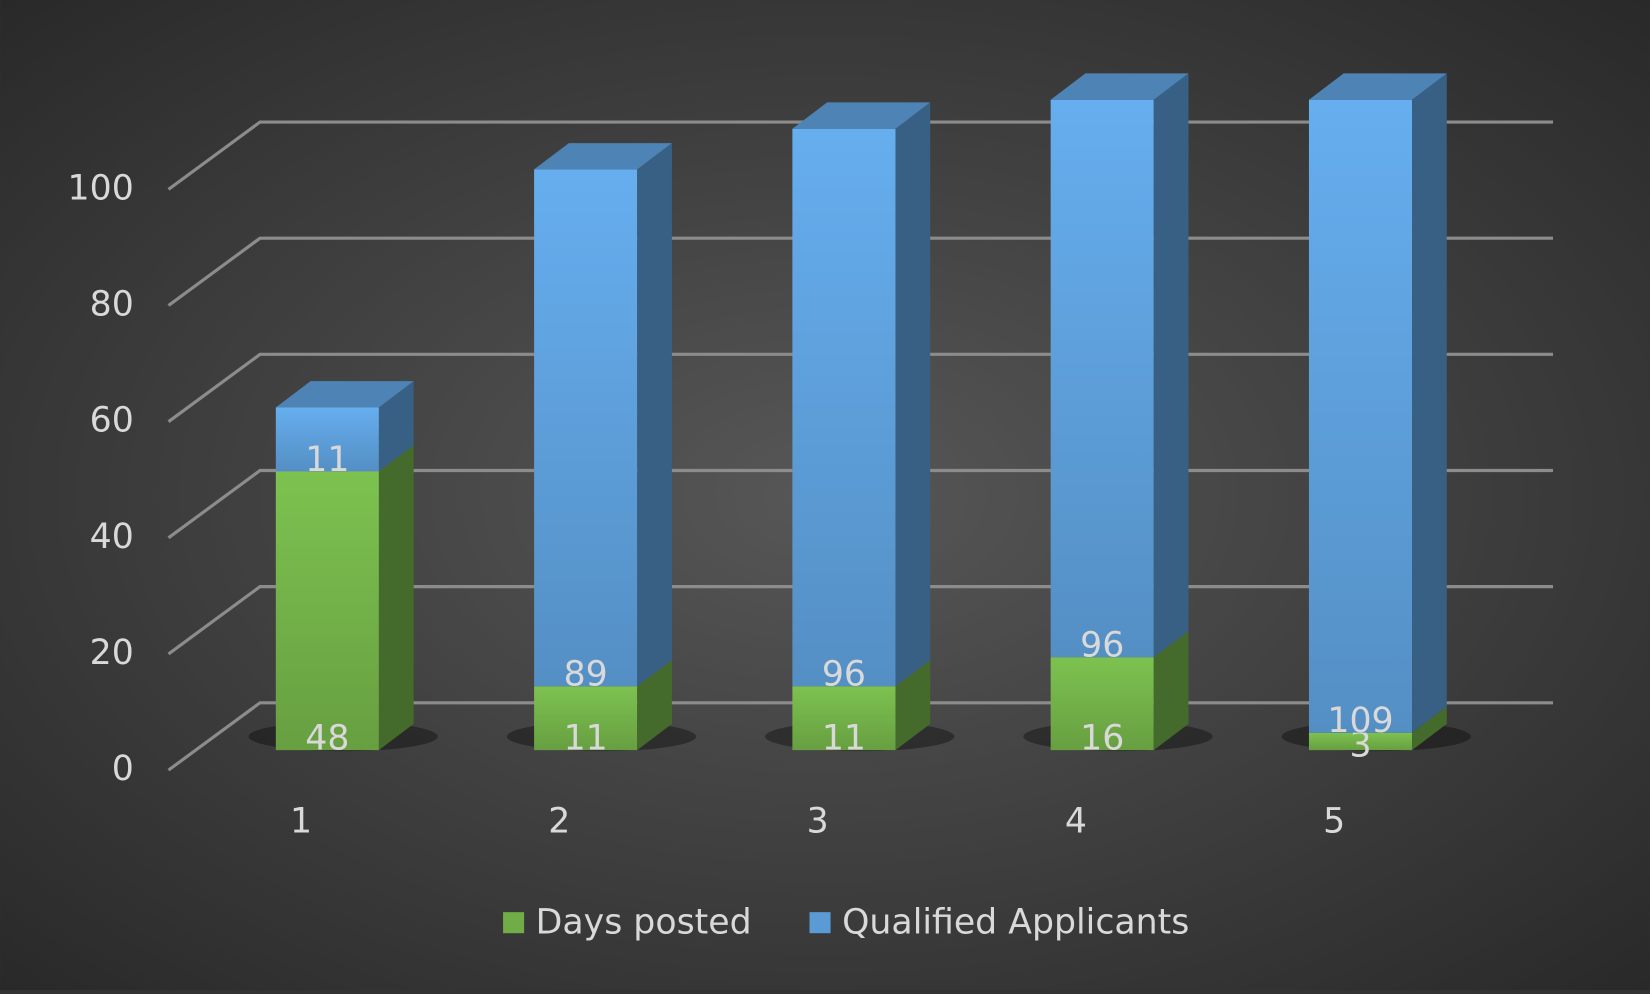 The width and height of the screenshot is (1650, 994). I want to click on y-tick-label: 0, so click(123, 769).